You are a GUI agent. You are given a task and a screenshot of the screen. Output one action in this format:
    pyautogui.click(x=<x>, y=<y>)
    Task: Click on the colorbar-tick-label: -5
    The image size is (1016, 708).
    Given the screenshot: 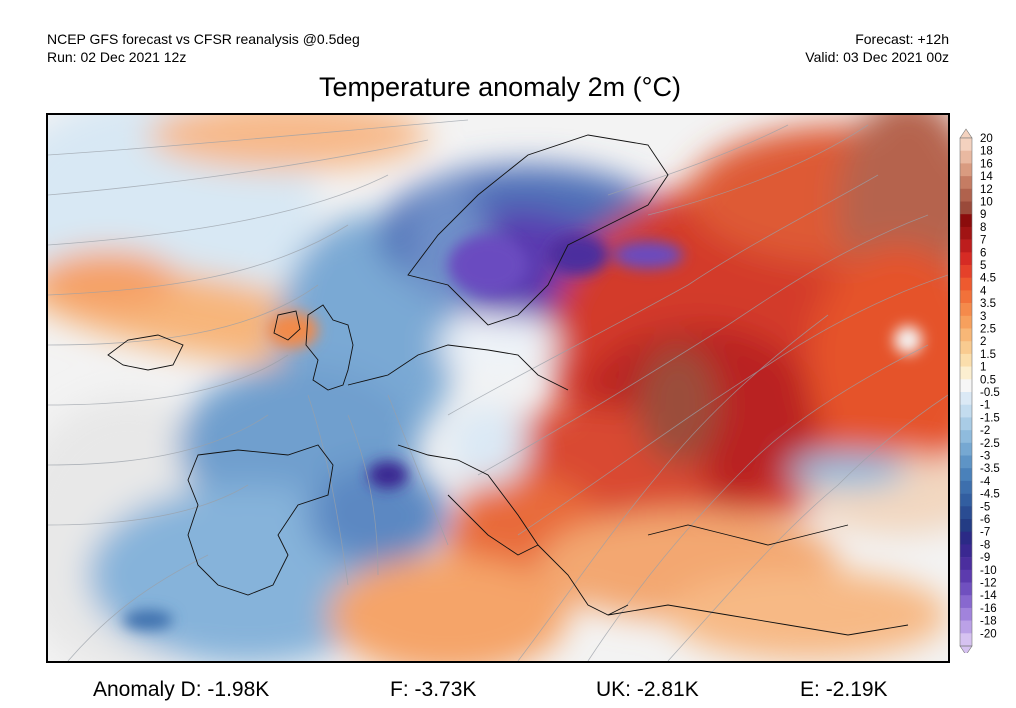 What is the action you would take?
    pyautogui.click(x=985, y=507)
    